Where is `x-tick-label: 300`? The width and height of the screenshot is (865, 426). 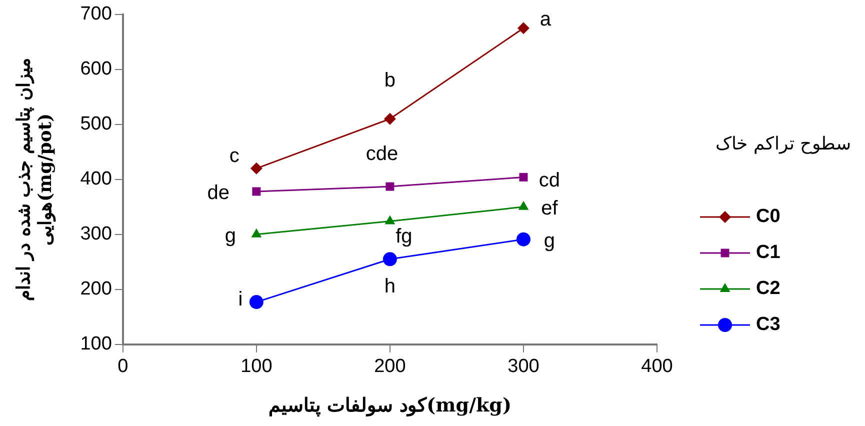
x-tick-label: 300 is located at coordinates (524, 367).